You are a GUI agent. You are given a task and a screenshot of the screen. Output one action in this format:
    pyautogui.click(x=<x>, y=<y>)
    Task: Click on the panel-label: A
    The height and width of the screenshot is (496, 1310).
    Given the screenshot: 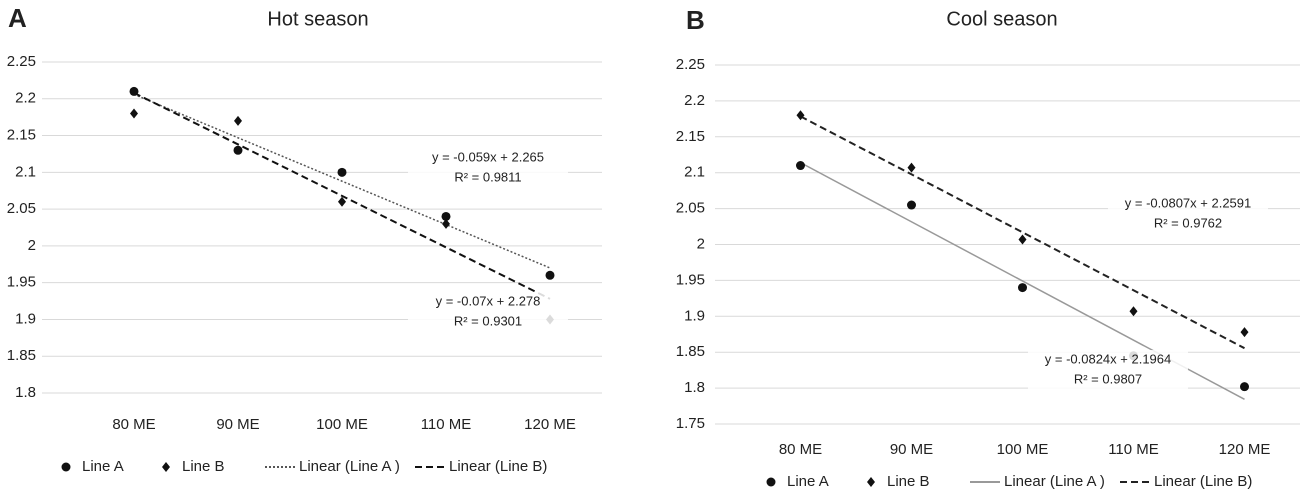 What is the action you would take?
    pyautogui.click(x=17, y=18)
    